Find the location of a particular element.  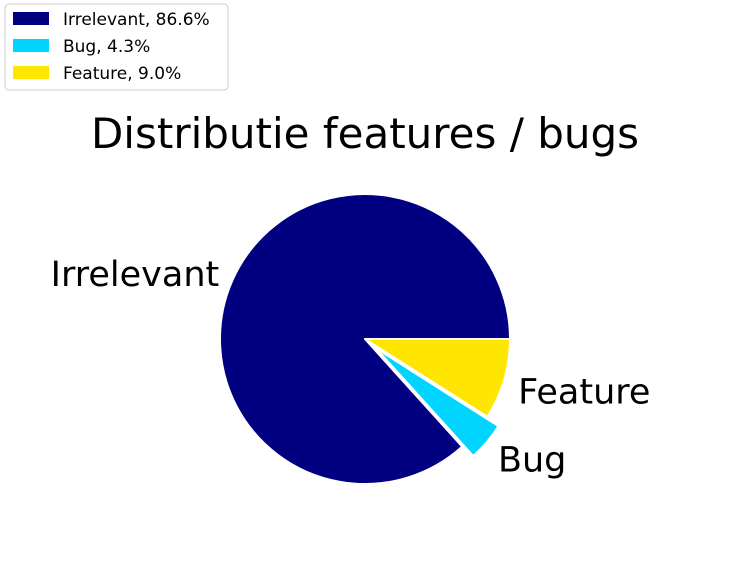

legend-frame is located at coordinates (116, 47).